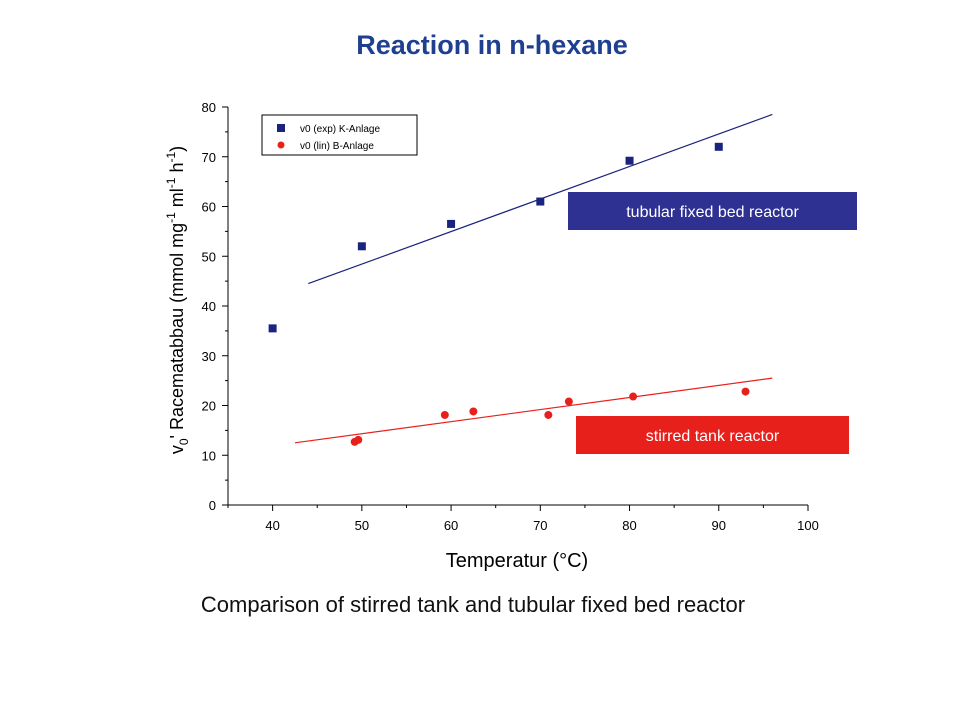 This screenshot has width=960, height=720. Describe the element at coordinates (629, 525) in the screenshot. I see `x-tick-label: 80` at that location.